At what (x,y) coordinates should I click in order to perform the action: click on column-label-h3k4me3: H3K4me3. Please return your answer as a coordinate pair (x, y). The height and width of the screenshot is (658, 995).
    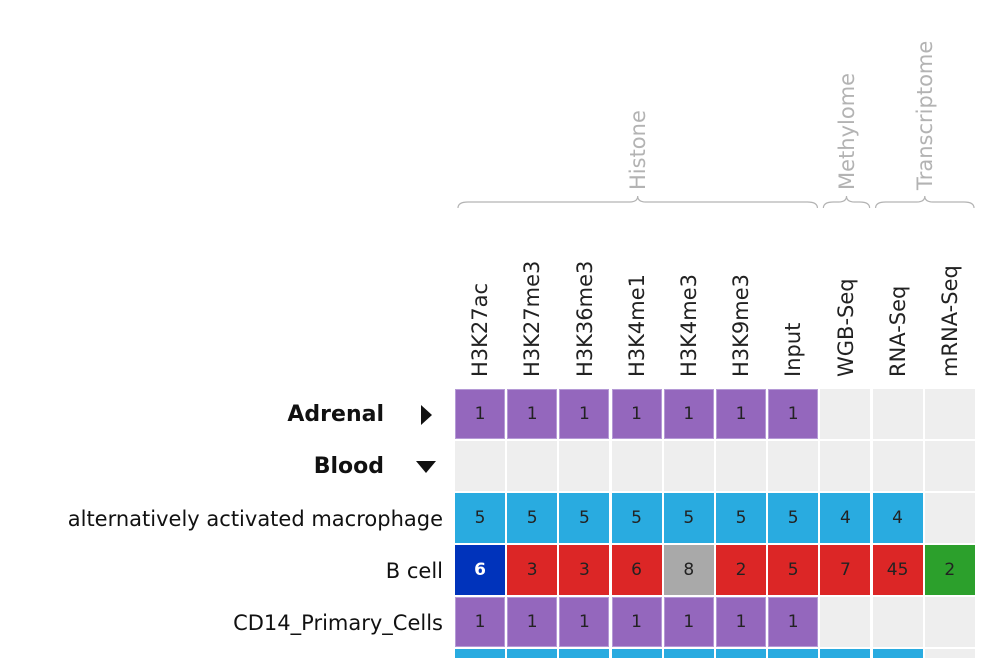
    Looking at the image, I should click on (688, 325).